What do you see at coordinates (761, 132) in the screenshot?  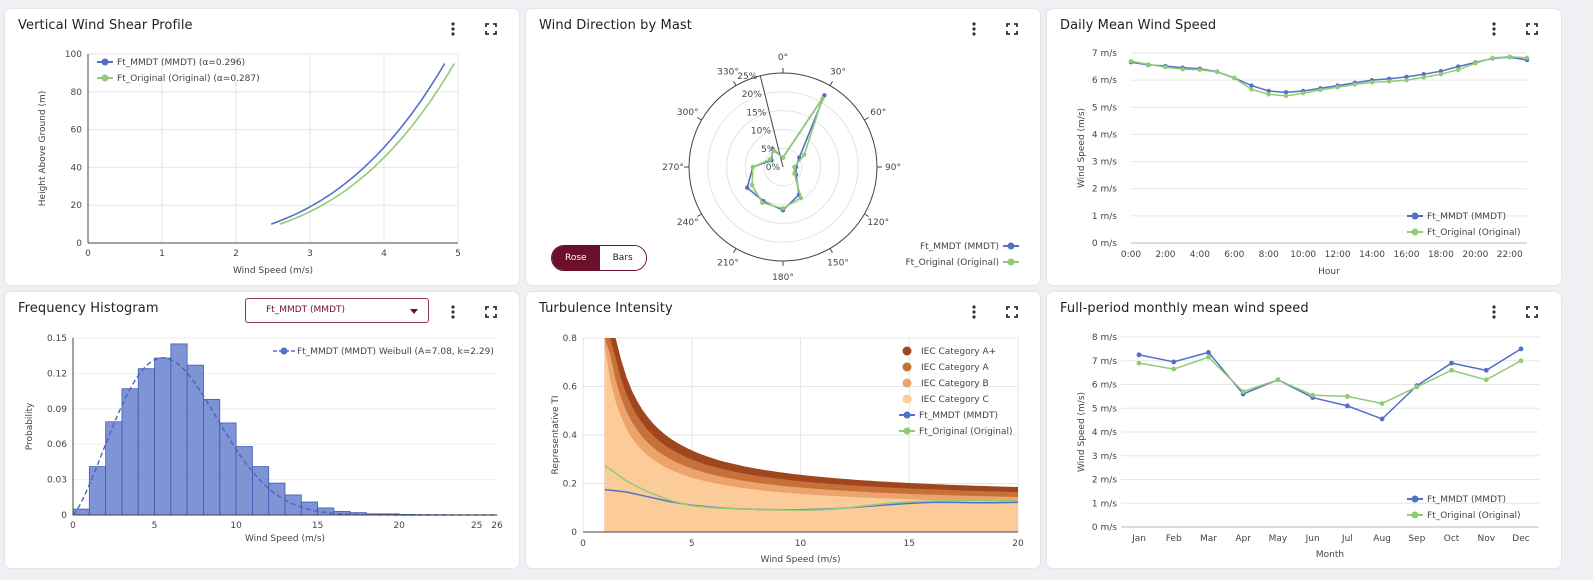 I see `radial-tick-label: 10%` at bounding box center [761, 132].